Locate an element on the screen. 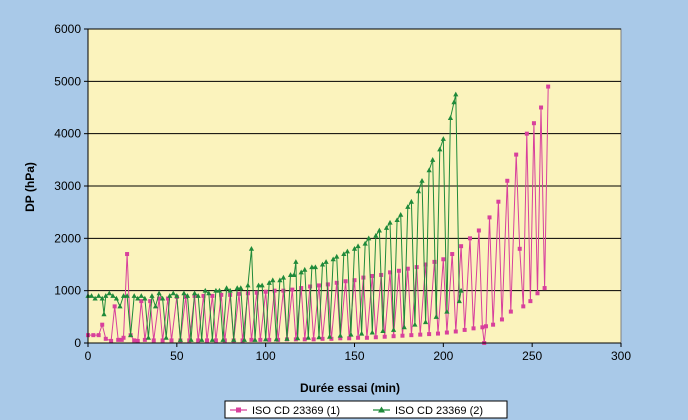 The width and height of the screenshot is (688, 420). x-axis-title: Durée essai (min) is located at coordinates (350, 388).